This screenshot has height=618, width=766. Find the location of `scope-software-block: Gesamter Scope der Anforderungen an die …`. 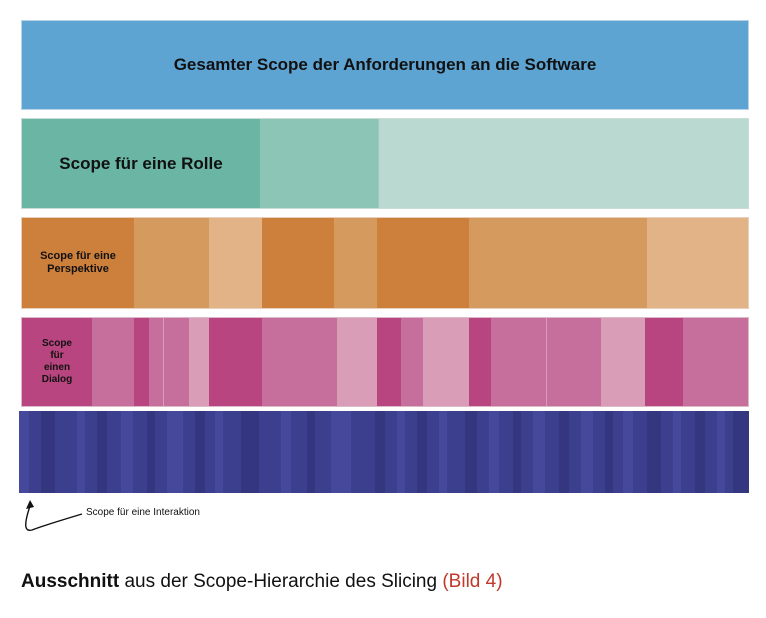

scope-software-block: Gesamter Scope der Anforderungen an die … is located at coordinates (385, 65).